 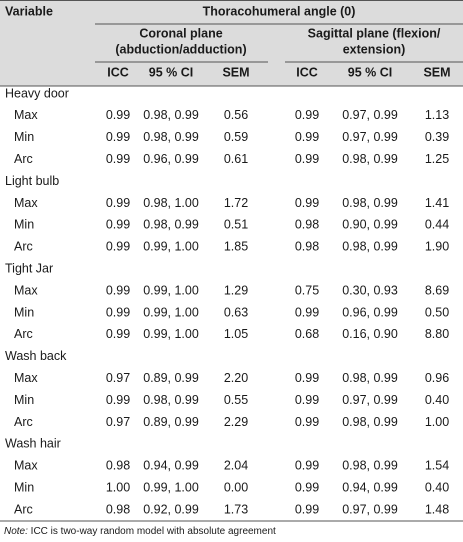 What do you see at coordinates (16, 531) in the screenshot?
I see `note-label: Note:` at bounding box center [16, 531].